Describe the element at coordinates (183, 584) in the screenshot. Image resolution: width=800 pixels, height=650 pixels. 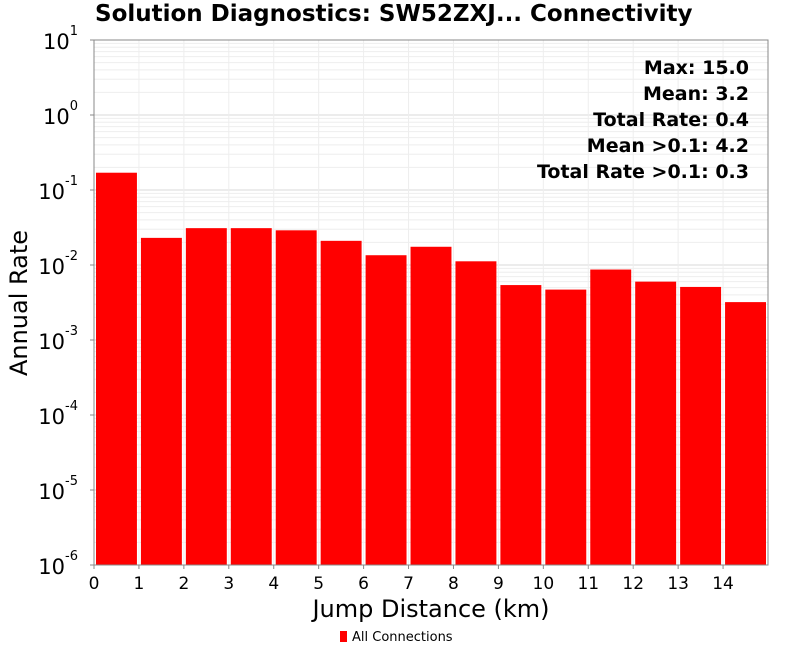
I see `x-tick-label: 2` at that location.